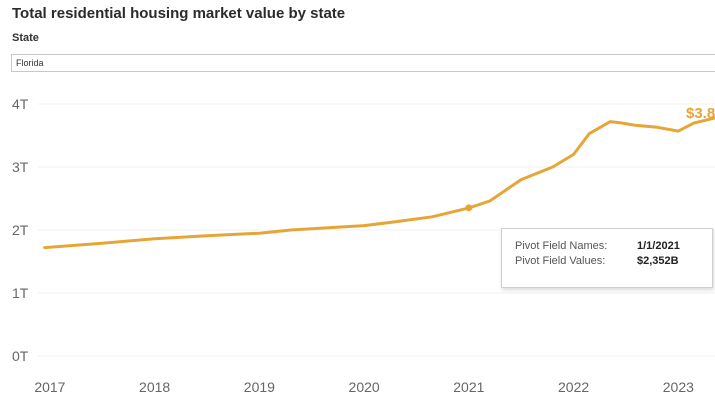  I want to click on end-value-label: $3.8, so click(700, 113).